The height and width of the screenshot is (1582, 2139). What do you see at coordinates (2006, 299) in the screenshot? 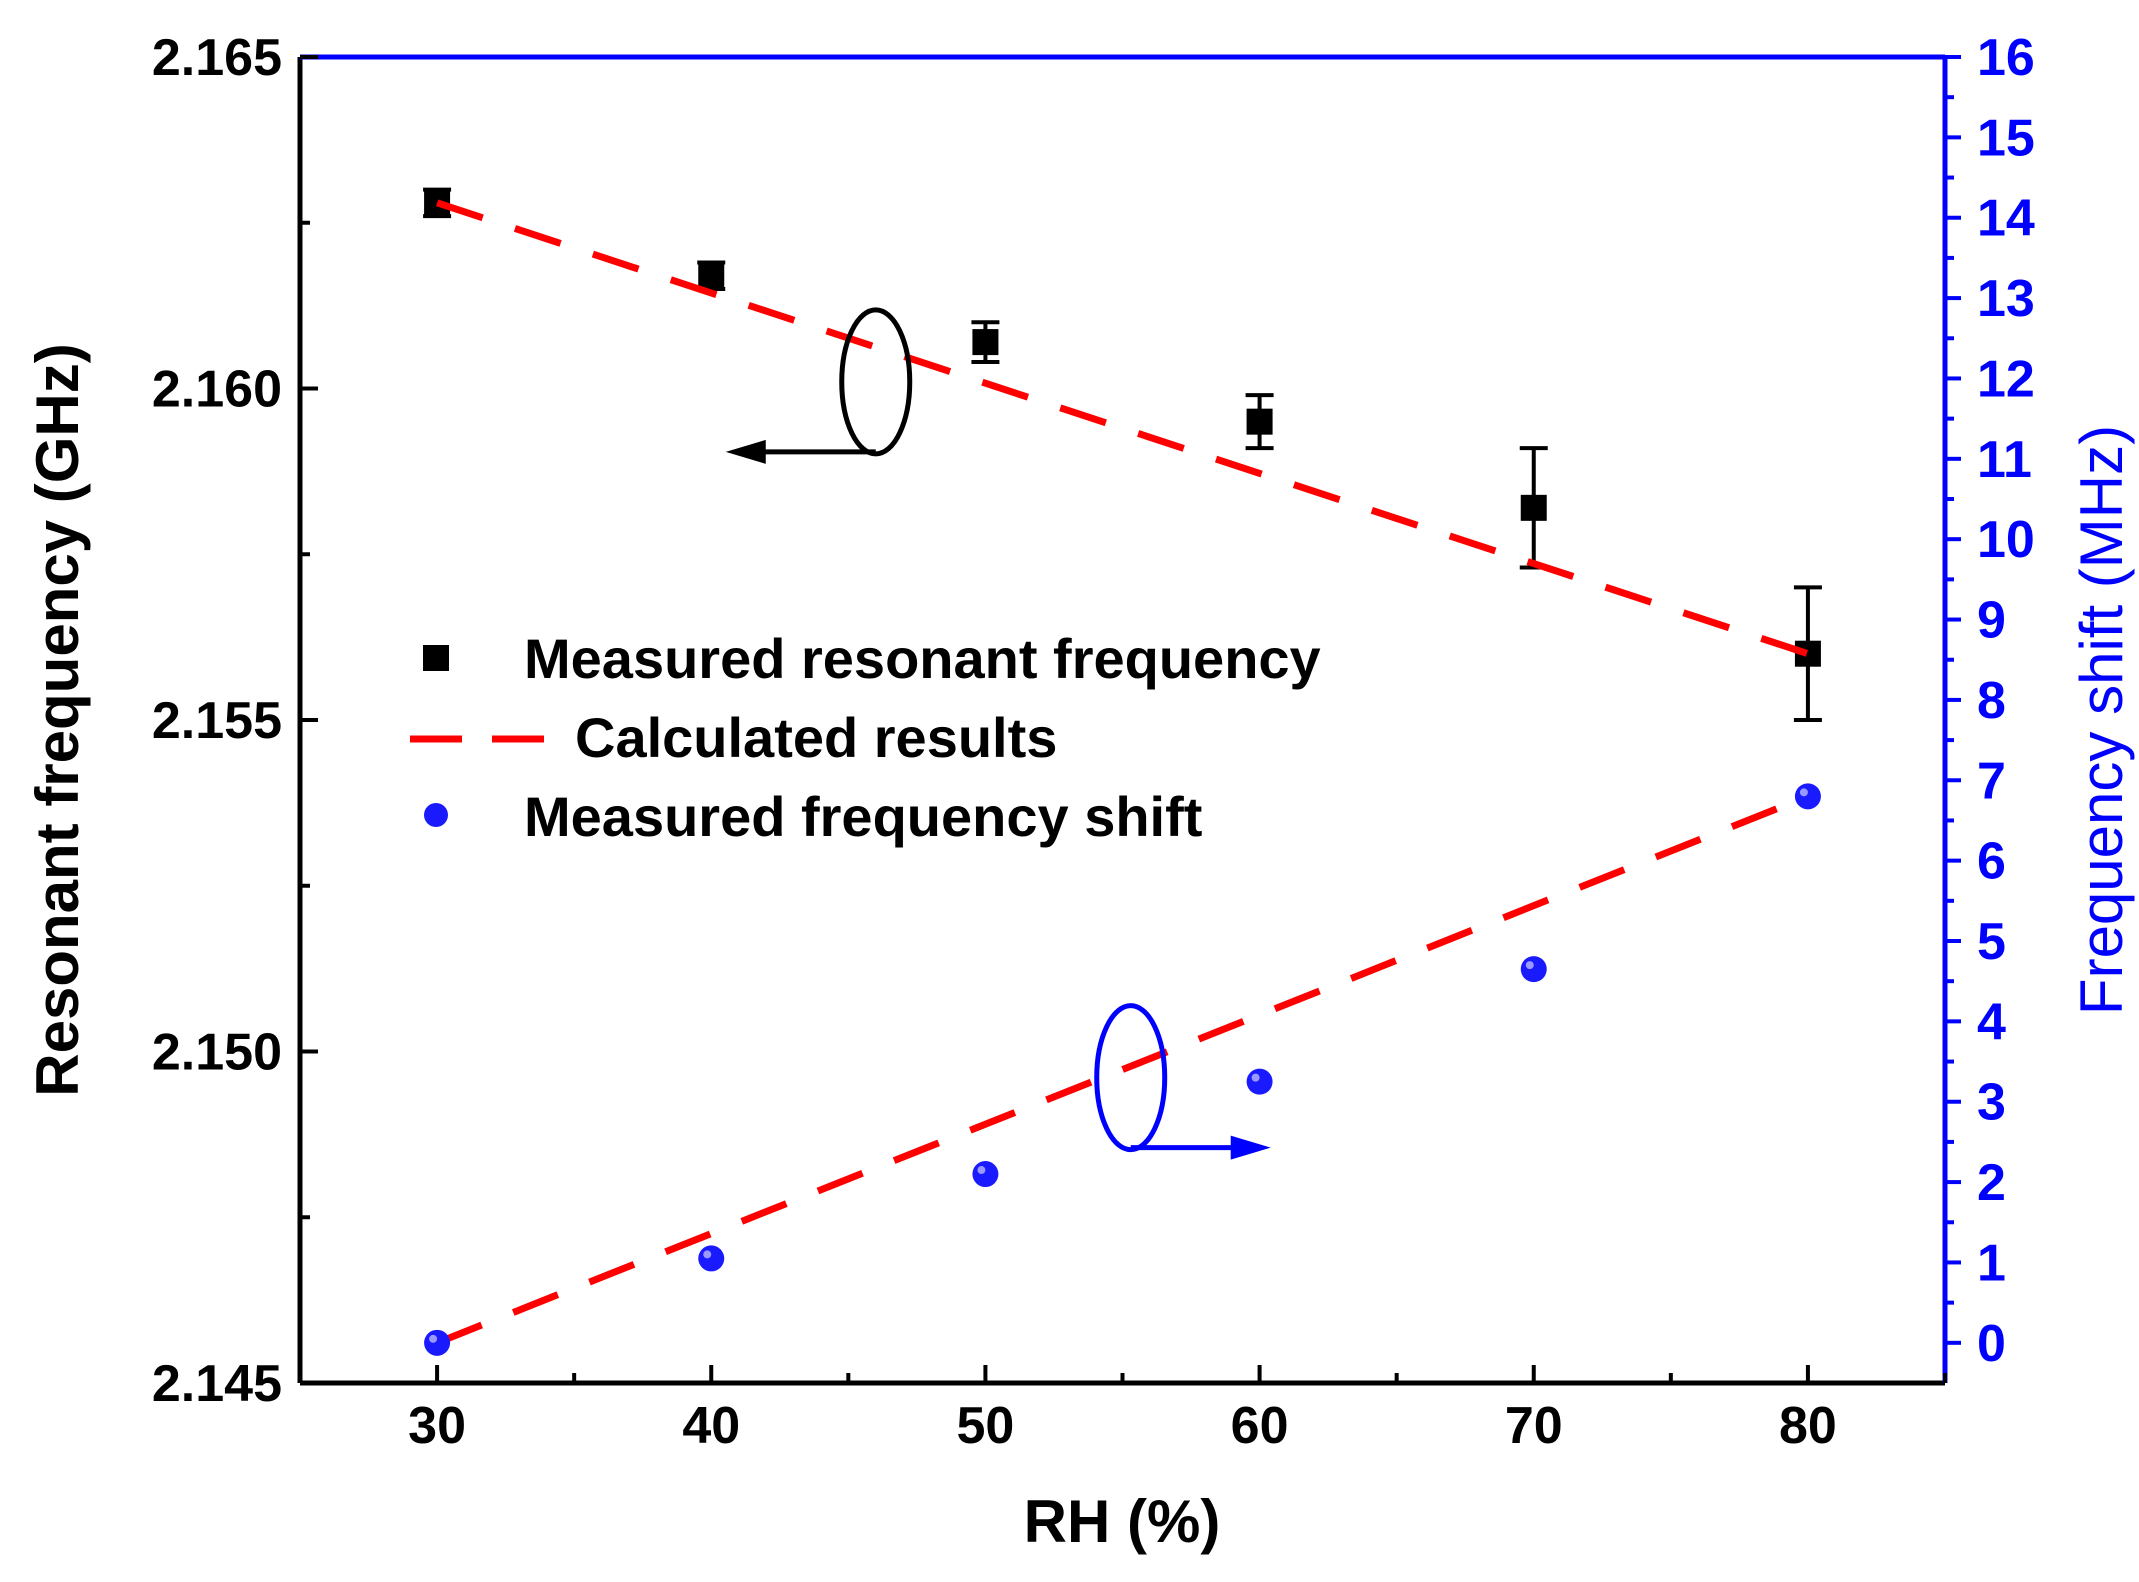
I see `y-right-tick-label: 13` at bounding box center [2006, 299].